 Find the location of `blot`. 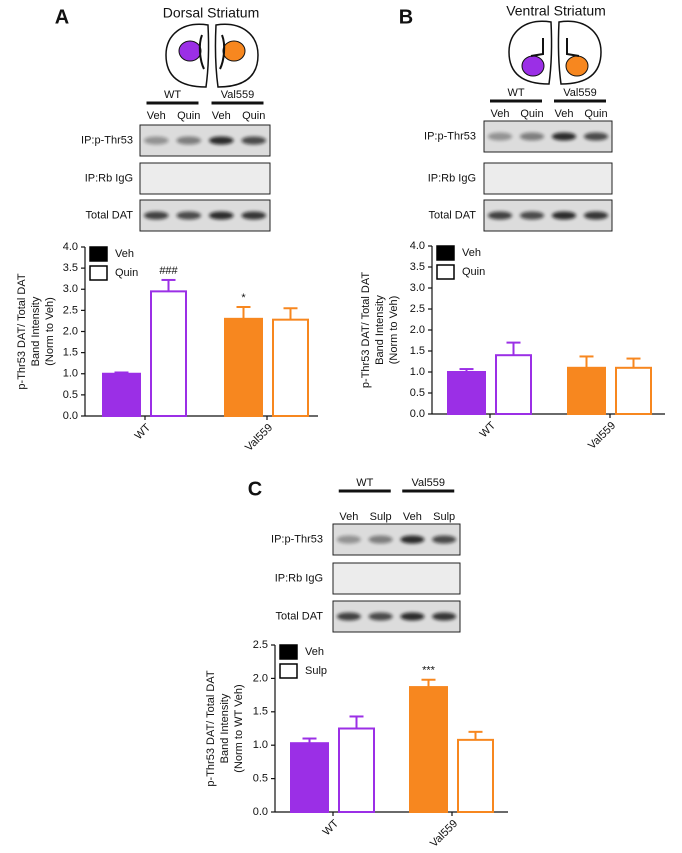

blot is located at coordinates (548, 178).